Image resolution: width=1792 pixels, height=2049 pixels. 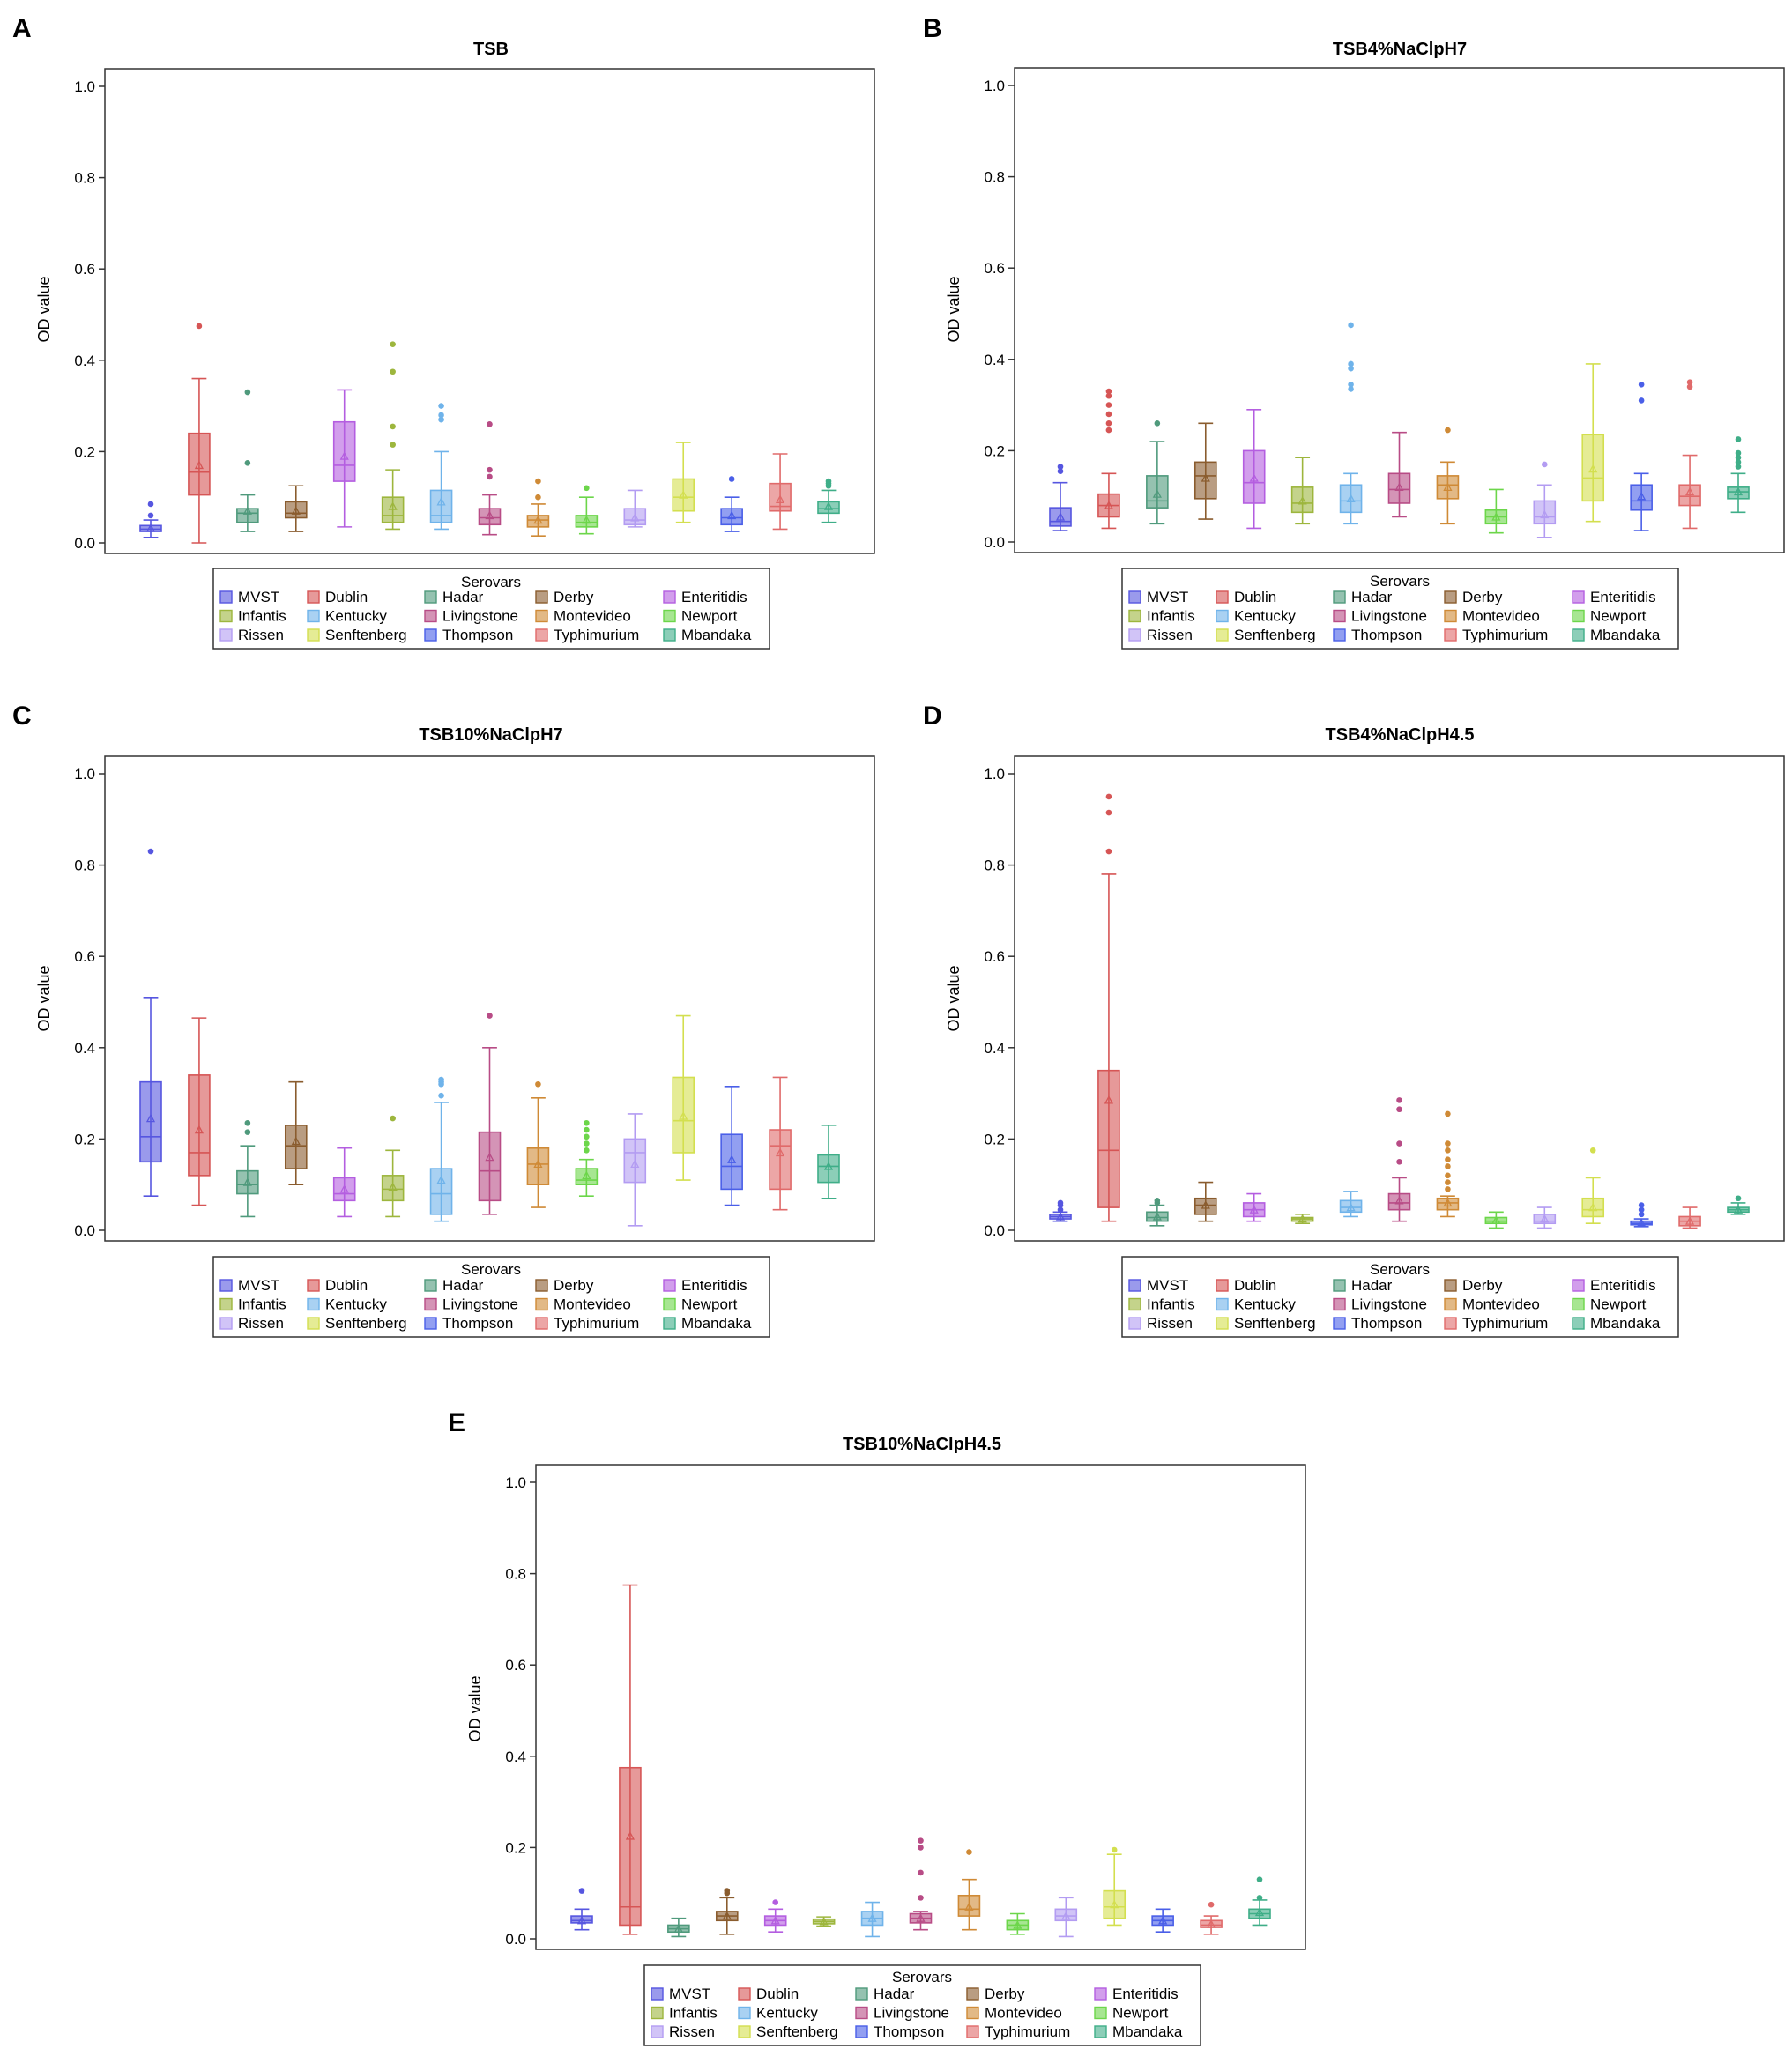 What do you see at coordinates (22, 28) in the screenshot?
I see `panel-letter: A` at bounding box center [22, 28].